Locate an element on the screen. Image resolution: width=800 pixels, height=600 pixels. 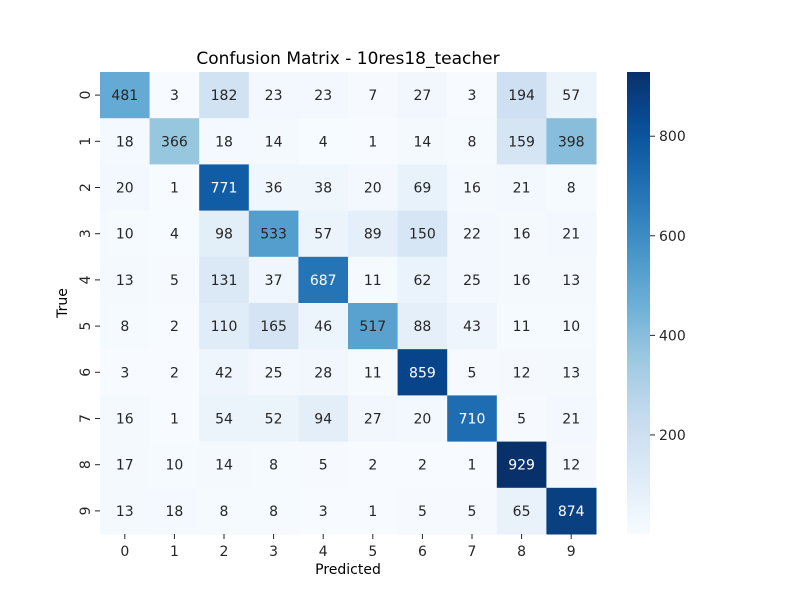
y-axis-ticks: 0 1 2 3 4 5 6 7 8 9 is located at coordinates (89, 303).